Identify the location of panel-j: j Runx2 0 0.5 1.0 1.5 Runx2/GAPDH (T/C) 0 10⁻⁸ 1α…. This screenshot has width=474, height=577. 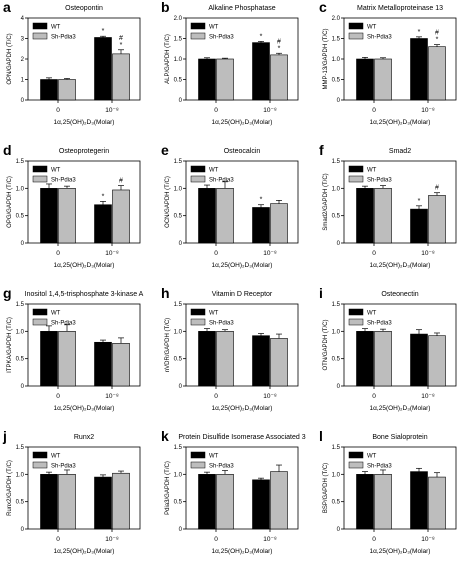
(71, 491).